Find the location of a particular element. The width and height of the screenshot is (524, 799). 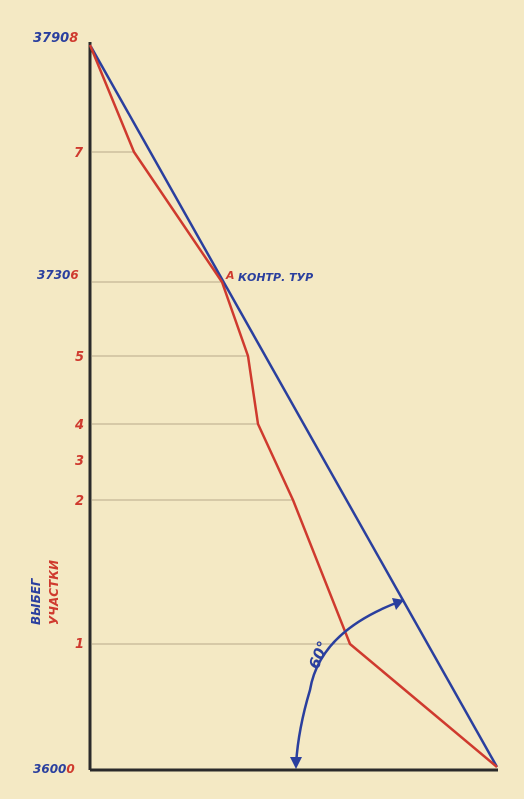

label-bottom-blue: 3600 is located at coordinates (49, 769).